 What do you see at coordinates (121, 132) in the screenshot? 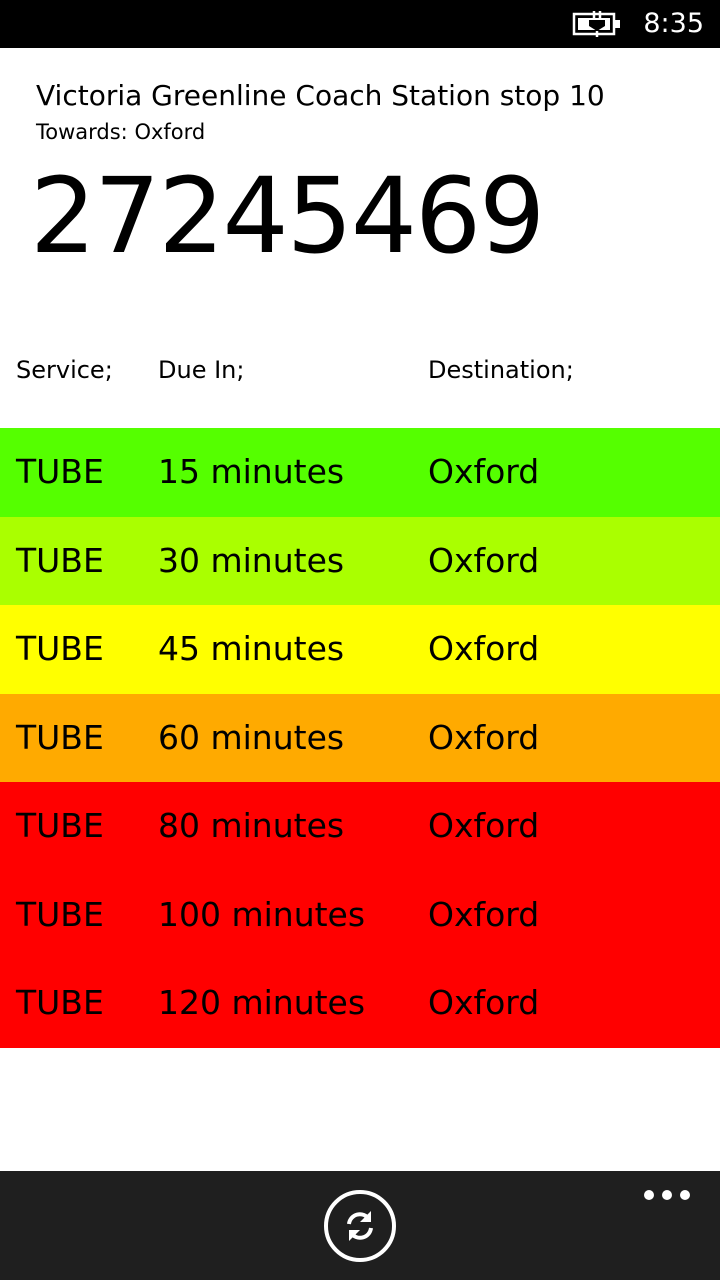
I see `stop-direction: Towards: Oxford` at bounding box center [121, 132].